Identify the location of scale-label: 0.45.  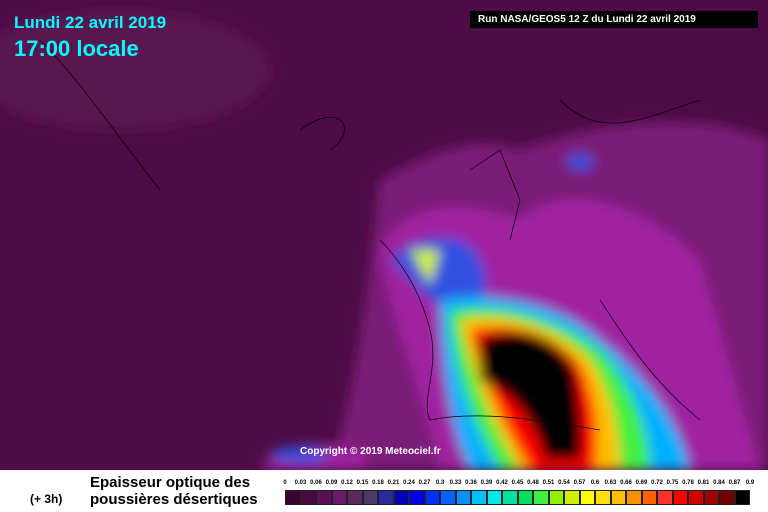
(517, 483).